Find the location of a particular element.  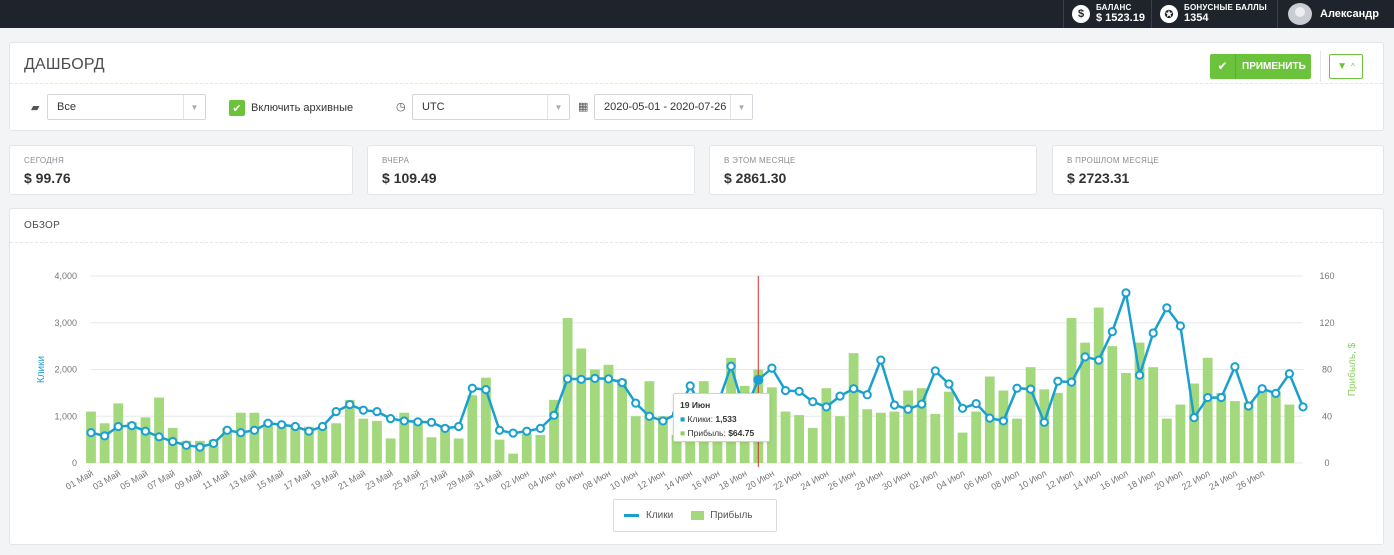

campaign-select: Все ▼ is located at coordinates (126, 107).